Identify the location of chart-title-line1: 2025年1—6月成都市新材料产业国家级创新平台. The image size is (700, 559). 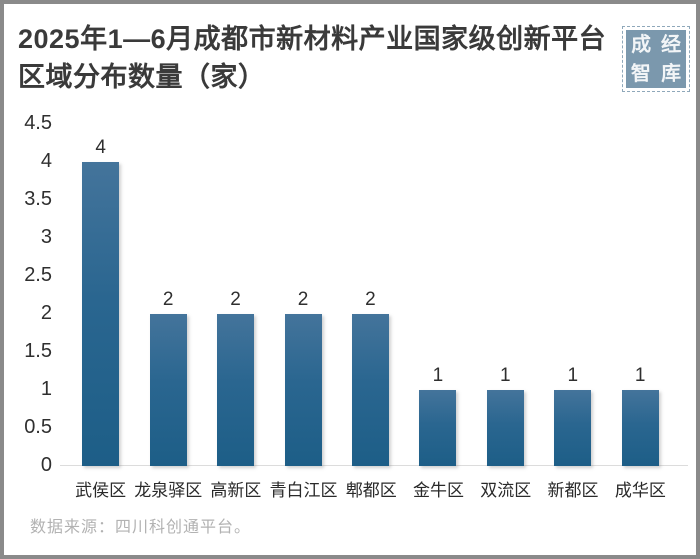
(312, 39).